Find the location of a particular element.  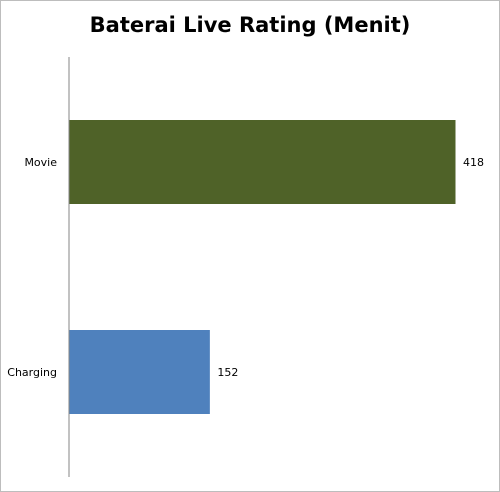

bar-charging is located at coordinates (139, 372).